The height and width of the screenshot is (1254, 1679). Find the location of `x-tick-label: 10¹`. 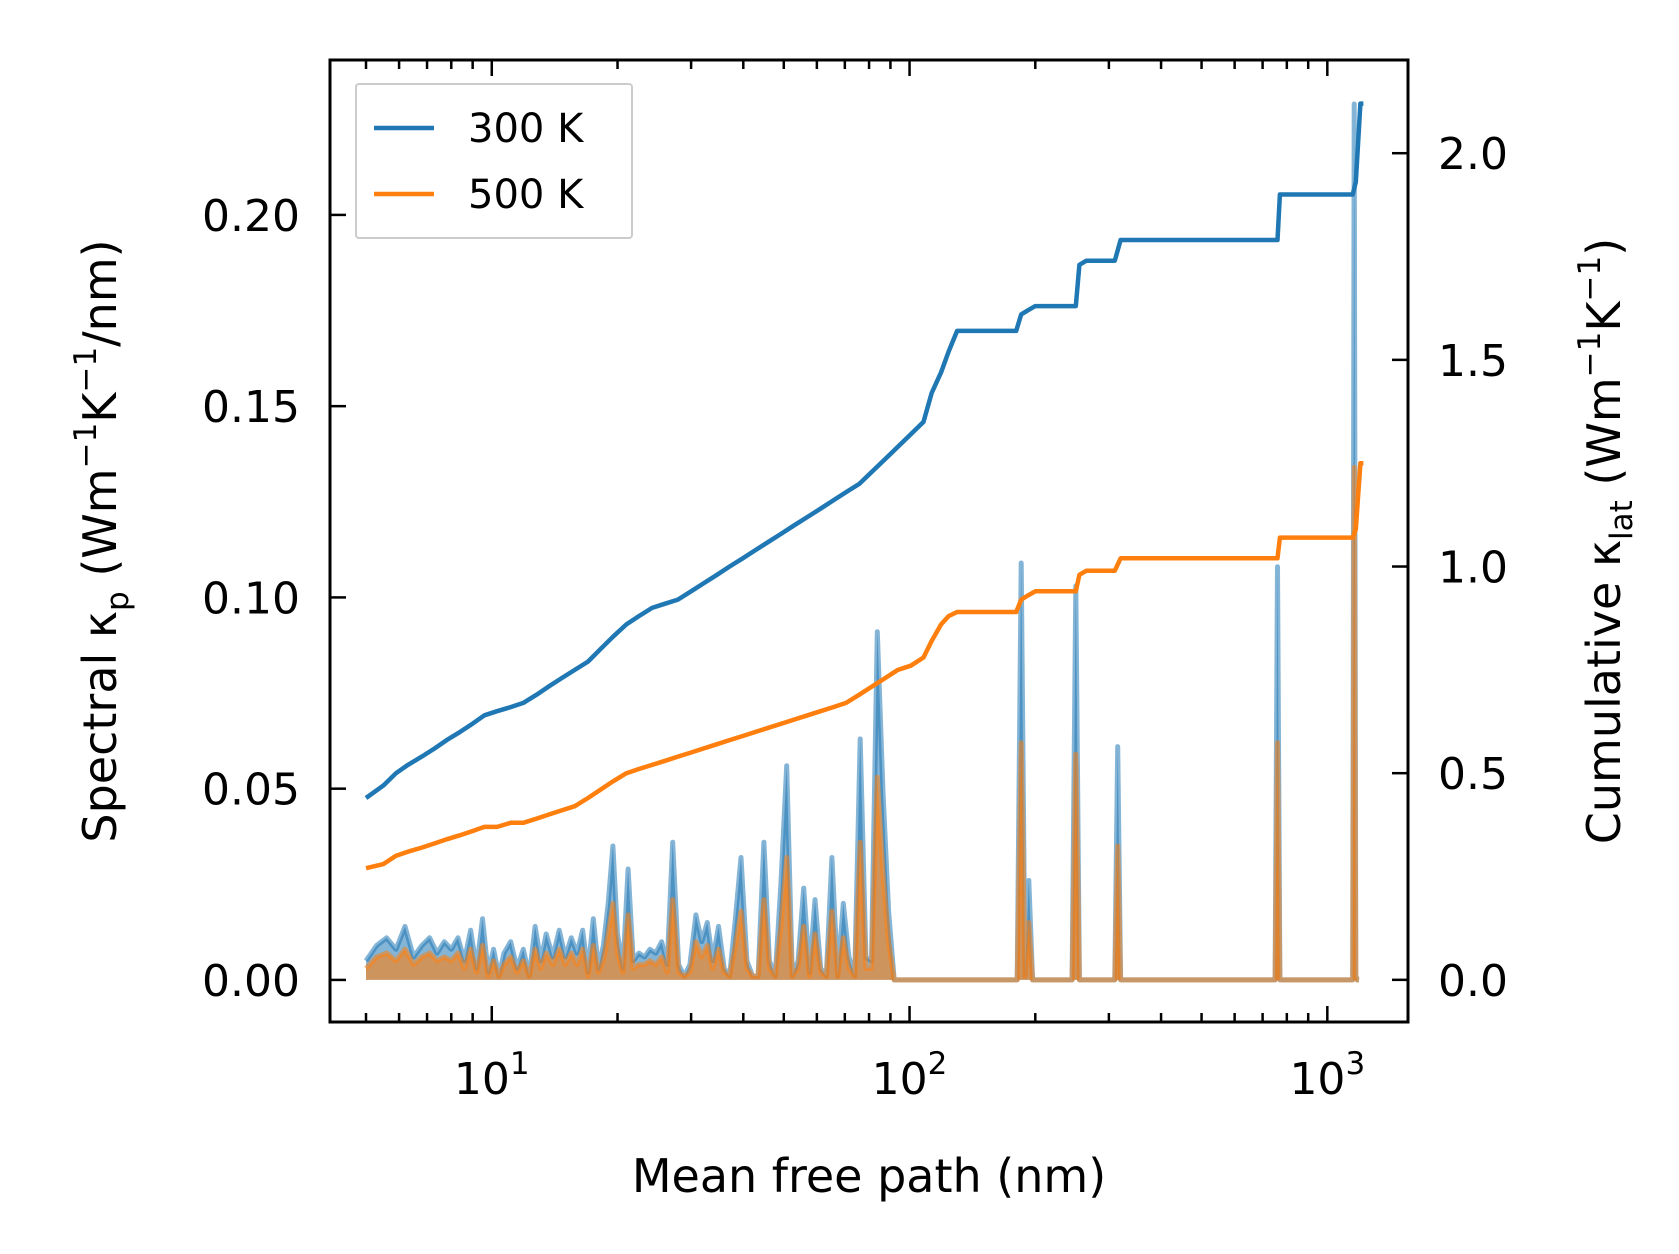

x-tick-label: 10¹ is located at coordinates (492, 1075).